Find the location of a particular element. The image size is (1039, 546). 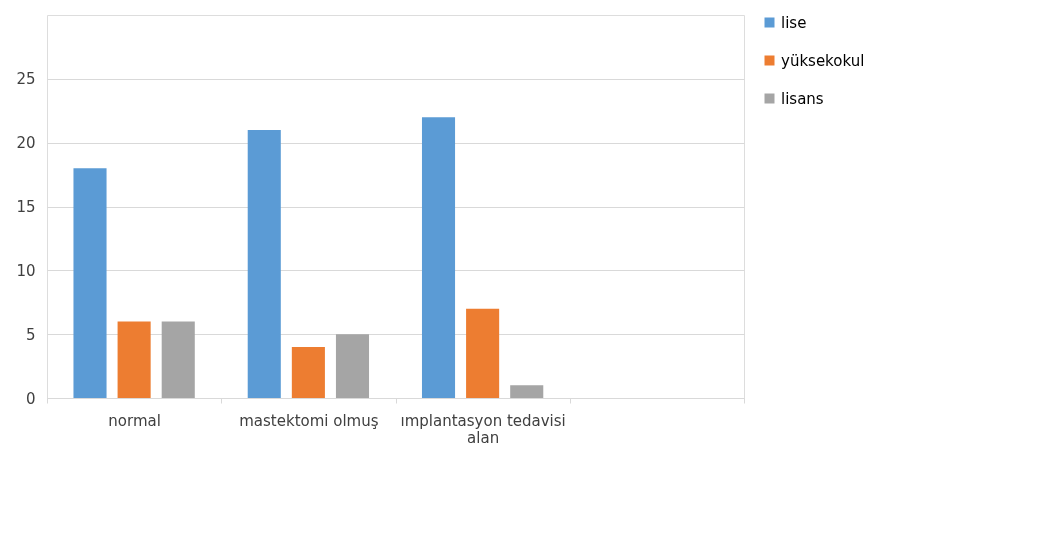

legend-label: lise is located at coordinates (794, 22).